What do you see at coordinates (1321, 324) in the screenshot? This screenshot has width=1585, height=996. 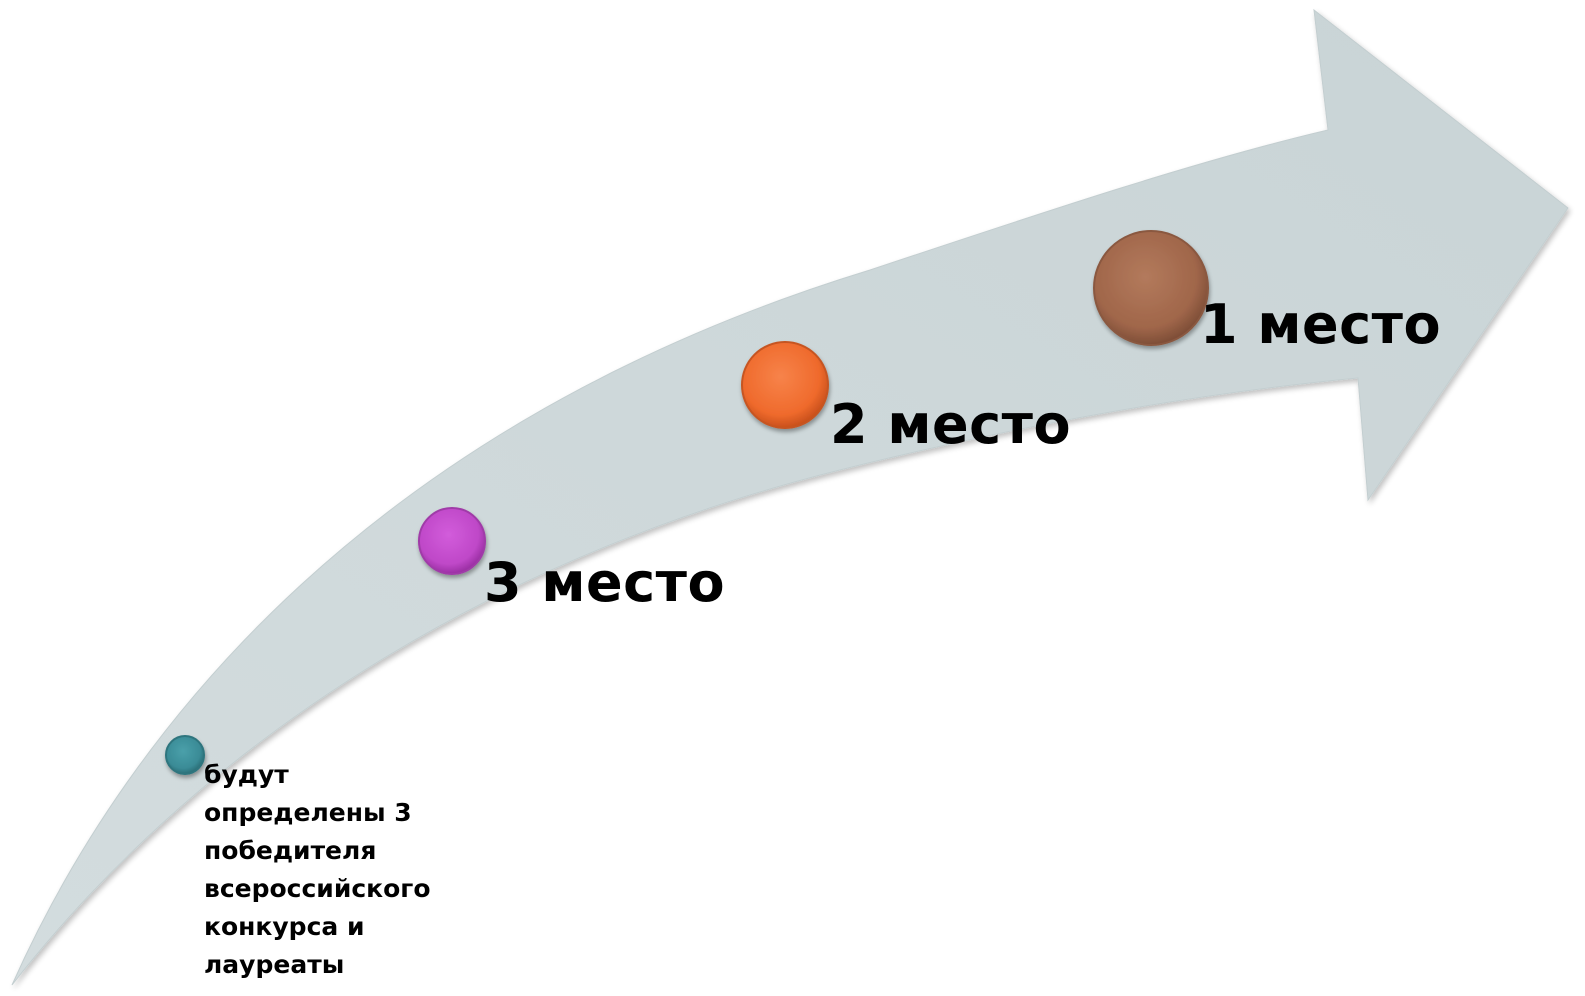 I see `first-place-label: 1 место` at bounding box center [1321, 324].